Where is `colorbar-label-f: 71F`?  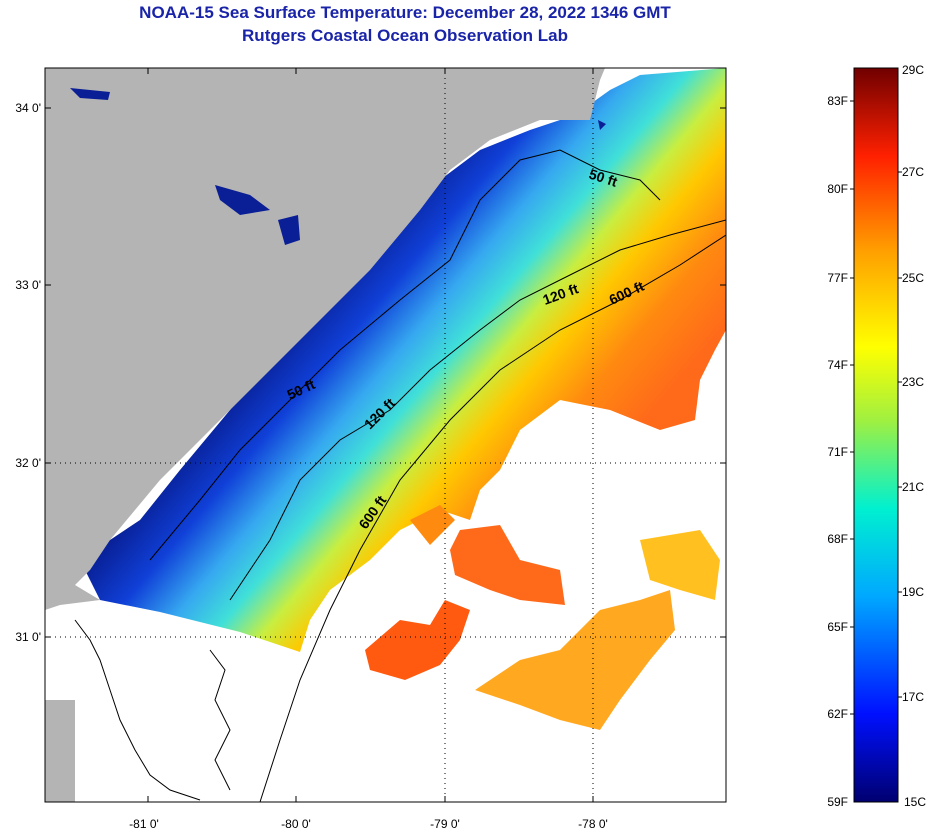
colorbar-label-f: 71F is located at coordinates (837, 452).